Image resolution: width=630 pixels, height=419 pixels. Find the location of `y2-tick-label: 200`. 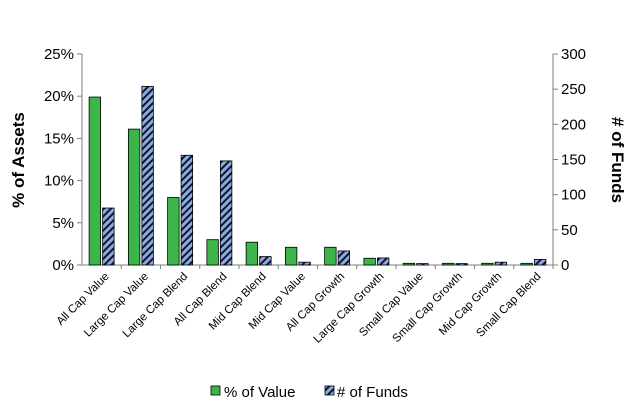

y2-tick-label: 200 is located at coordinates (573, 124).